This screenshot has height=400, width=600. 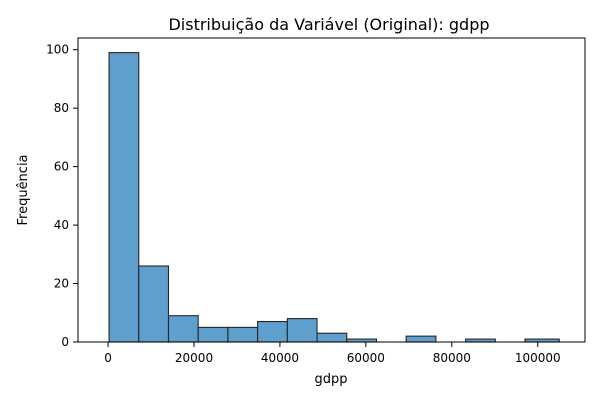 What do you see at coordinates (61, 225) in the screenshot?
I see `y-tick-label: 40` at bounding box center [61, 225].